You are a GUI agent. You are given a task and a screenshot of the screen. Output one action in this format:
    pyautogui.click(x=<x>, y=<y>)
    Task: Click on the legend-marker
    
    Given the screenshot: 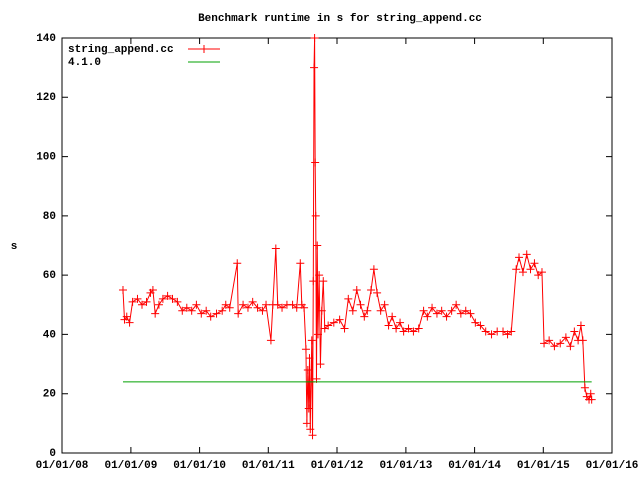 What is the action you would take?
    pyautogui.click(x=204, y=49)
    